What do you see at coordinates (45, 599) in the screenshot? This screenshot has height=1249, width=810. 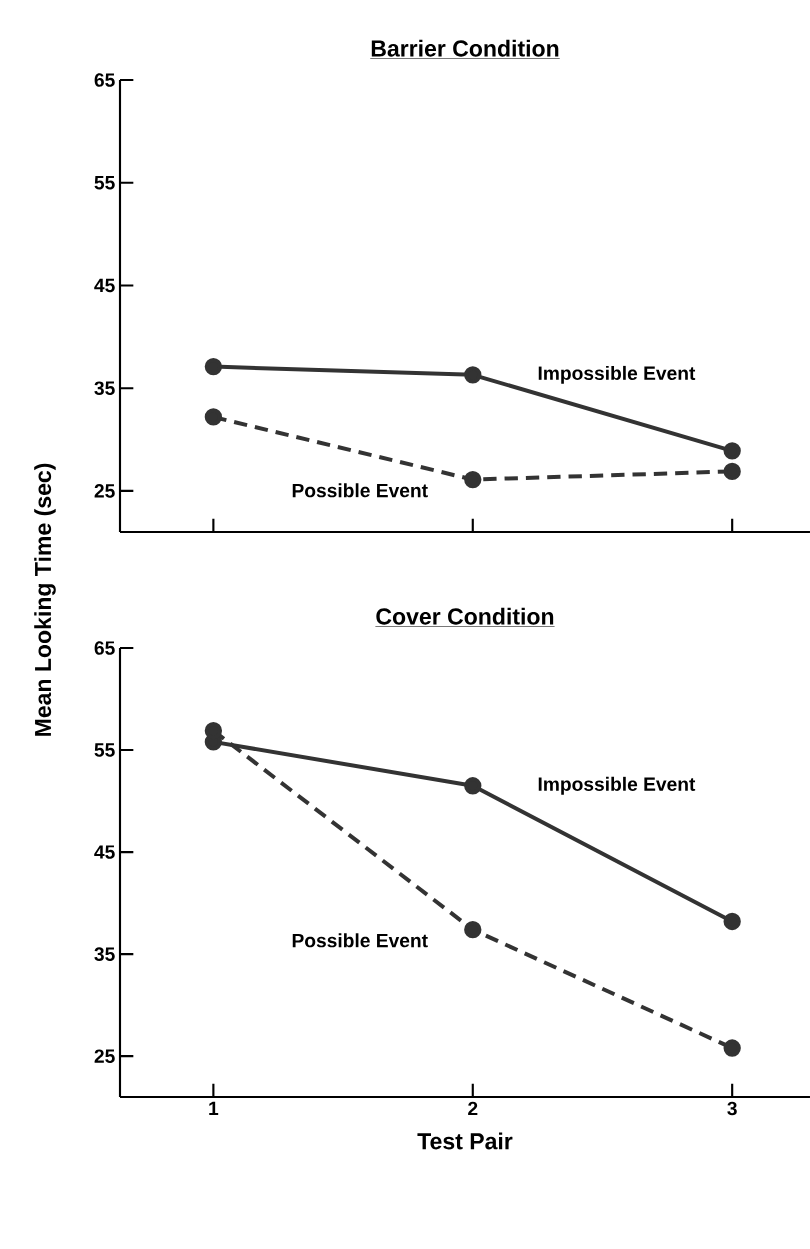 I see `y-axis-title: Mean Looking Time (sec)` at bounding box center [45, 599].